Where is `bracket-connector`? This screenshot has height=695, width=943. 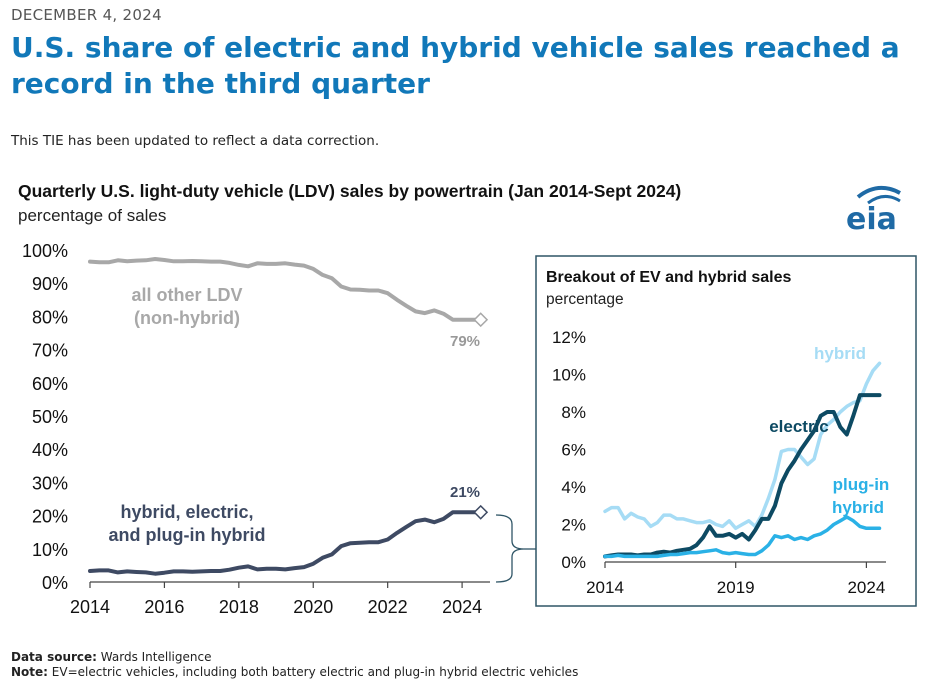
bracket-connector is located at coordinates (510, 548).